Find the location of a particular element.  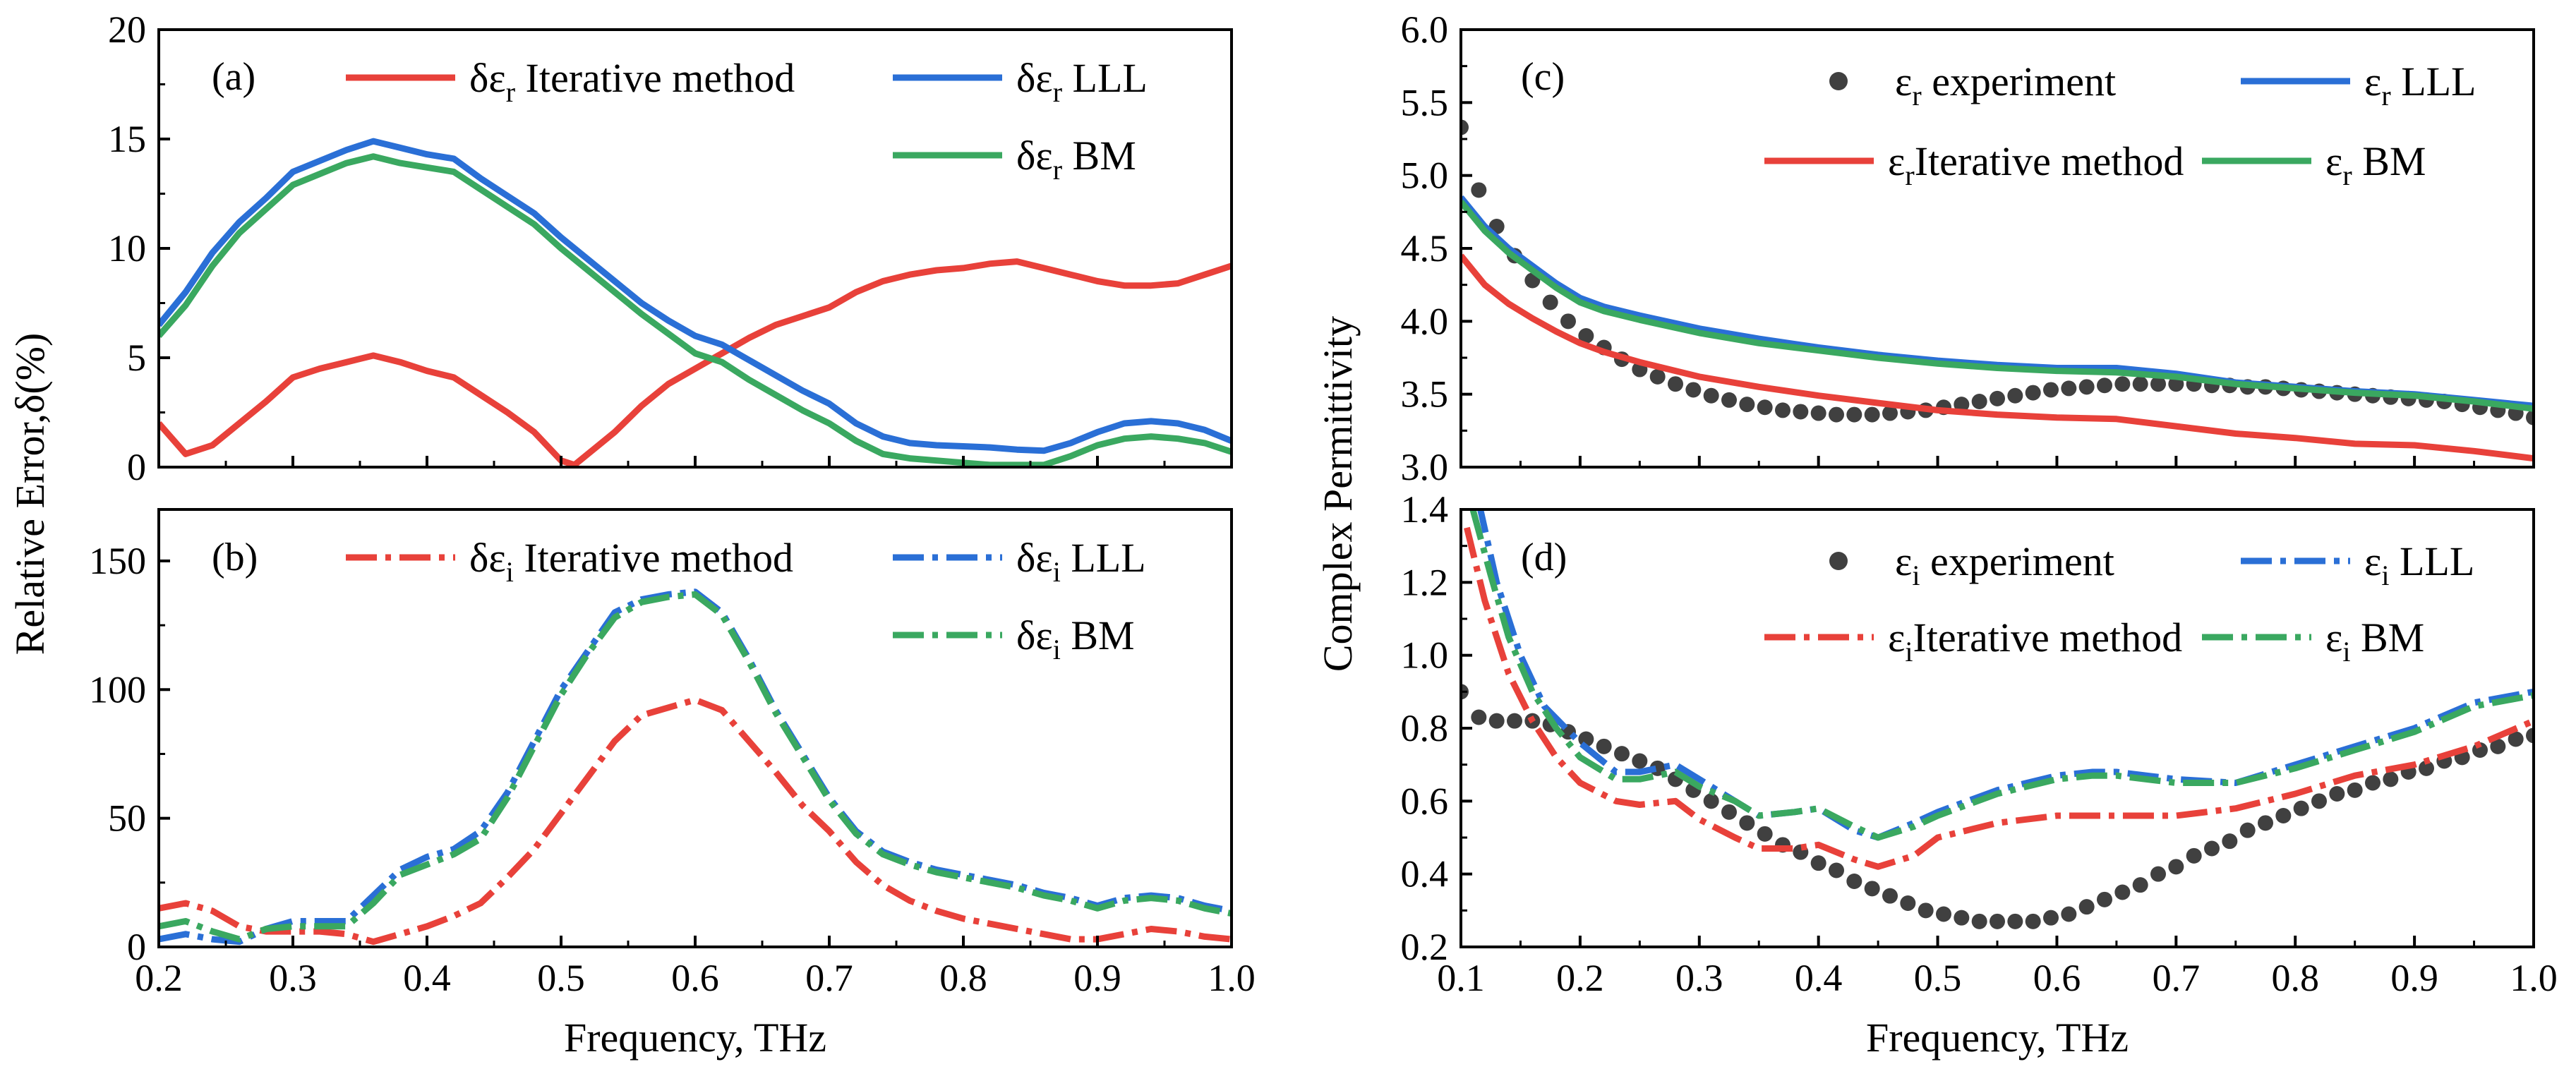

legend-c-4-label-rest: BM is located at coordinates (2389, 161).